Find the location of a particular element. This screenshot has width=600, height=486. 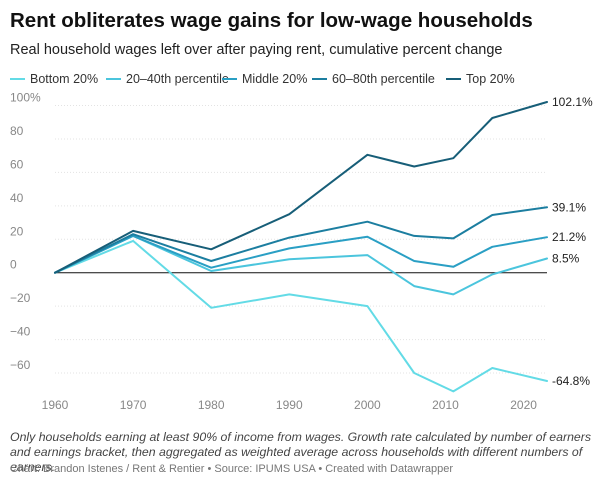

end-label-bottom-20: -64.8% is located at coordinates (571, 381).